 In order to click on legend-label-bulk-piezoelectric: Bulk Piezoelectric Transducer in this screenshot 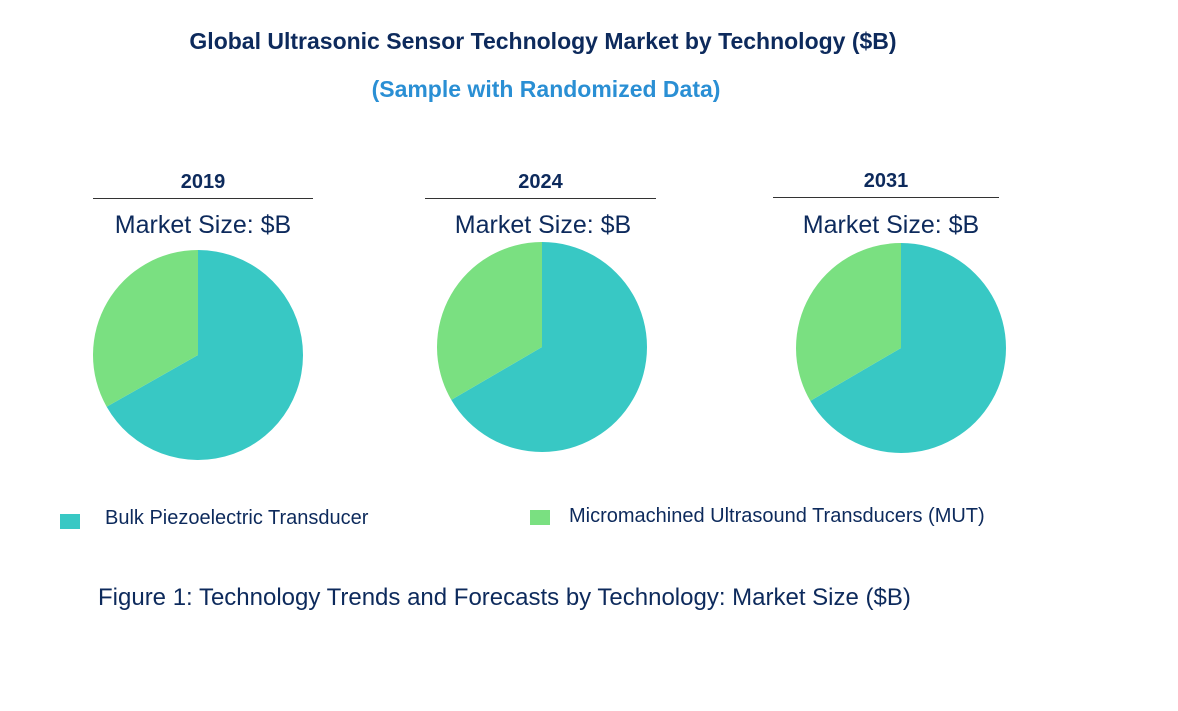, I will do `click(237, 518)`.